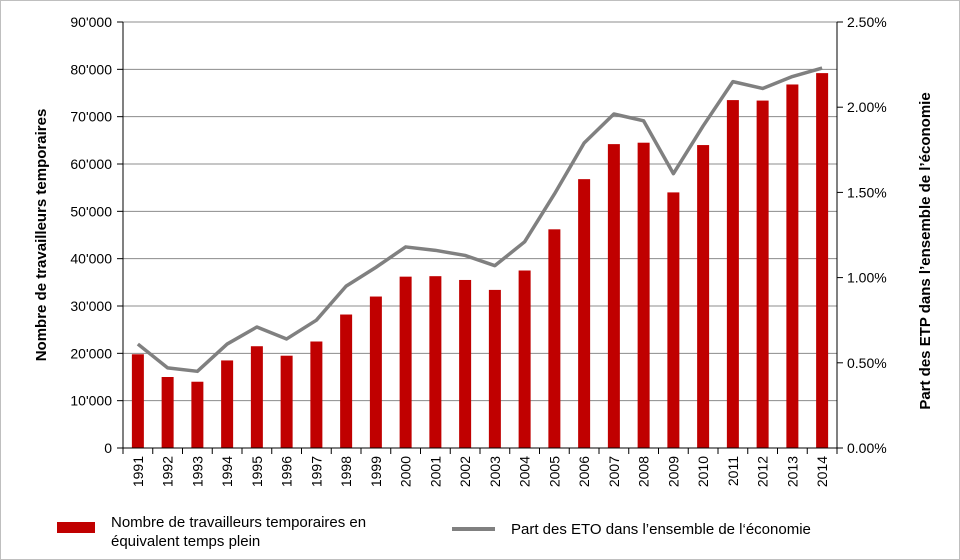 Image resolution: width=960 pixels, height=560 pixels. Describe the element at coordinates (91, 69) in the screenshot. I see `y-left-tick-label: 80'000` at that location.